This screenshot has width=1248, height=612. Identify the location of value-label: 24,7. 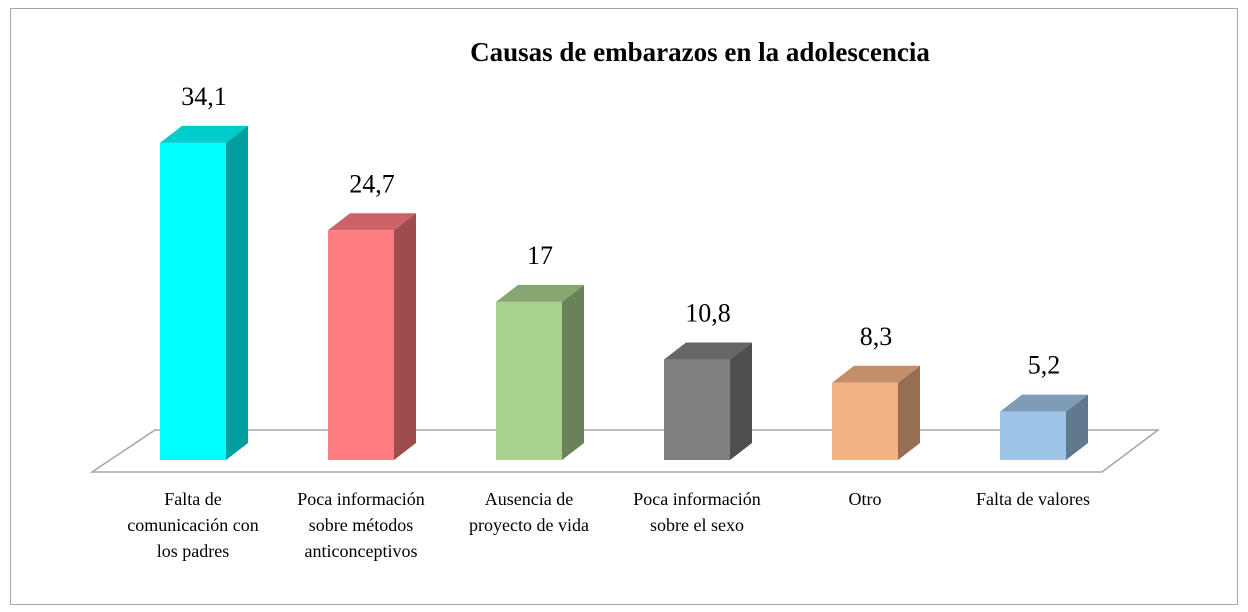
(372, 183).